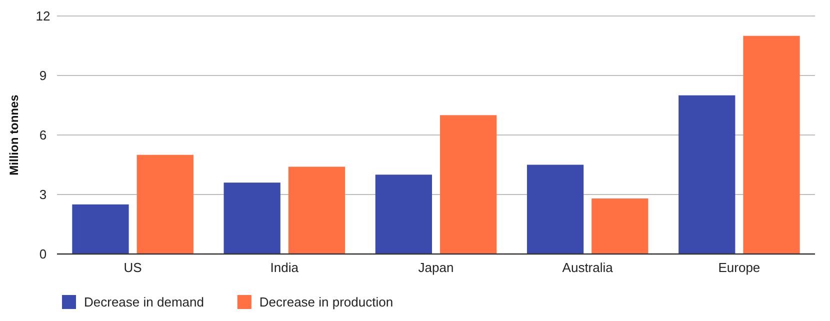  I want to click on legend-label: Decrease in production, so click(326, 302).